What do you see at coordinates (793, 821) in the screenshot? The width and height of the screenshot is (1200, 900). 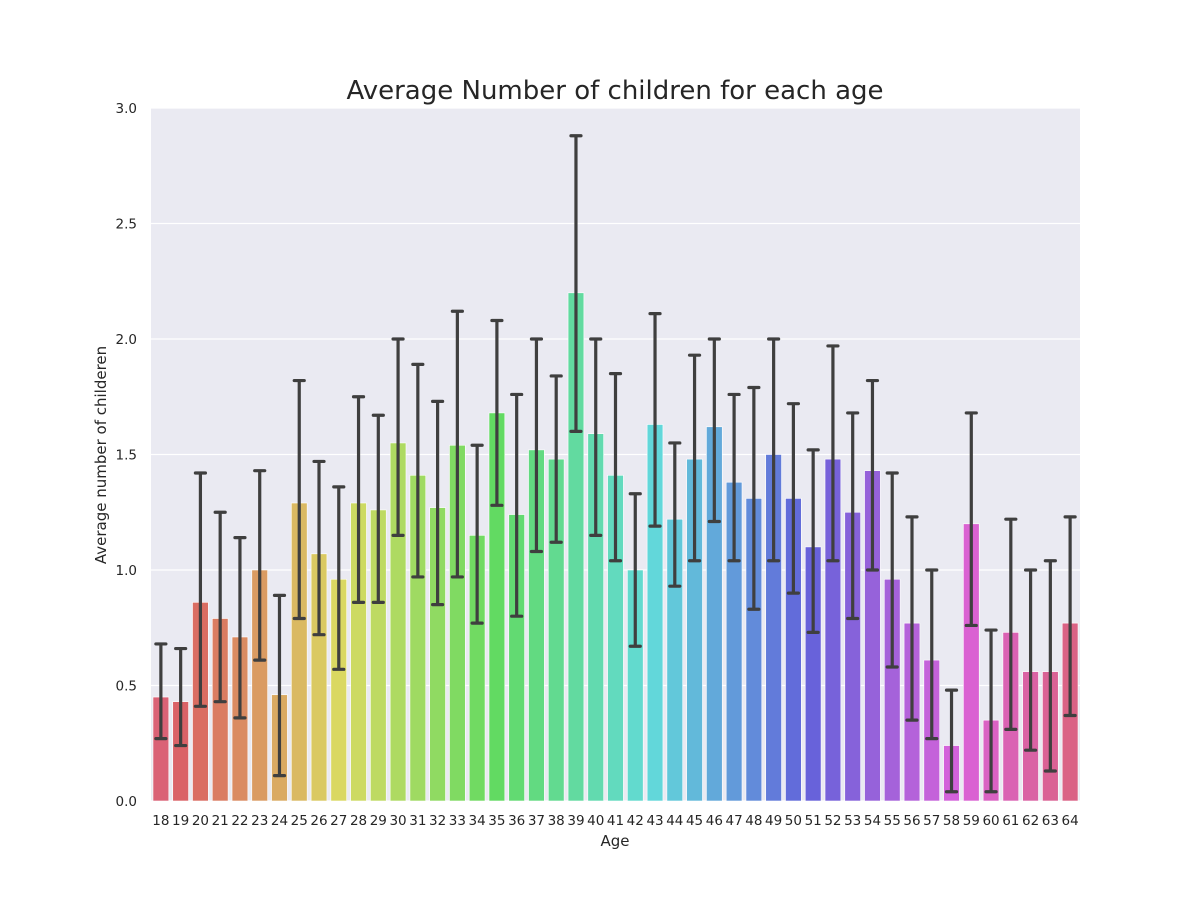 I see `x-tick-label: 50` at bounding box center [793, 821].